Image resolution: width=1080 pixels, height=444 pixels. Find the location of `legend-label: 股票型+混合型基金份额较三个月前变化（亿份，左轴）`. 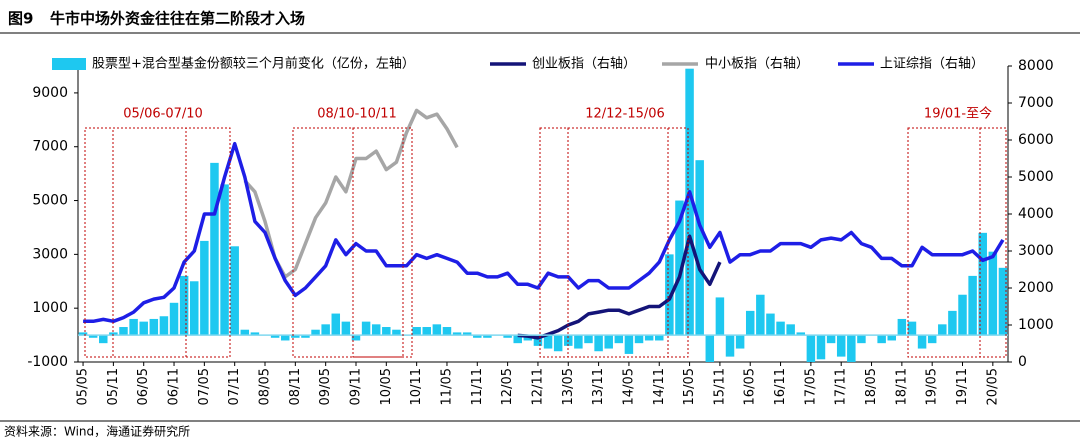

legend-label: 股票型+混合型基金份额较三个月前变化（亿份，左轴） is located at coordinates (253, 64).